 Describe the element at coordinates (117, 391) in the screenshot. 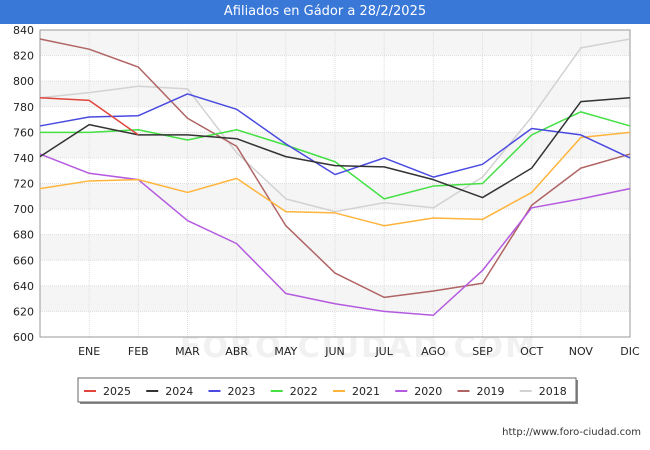

I see `legend-label-2025: 2025` at that location.